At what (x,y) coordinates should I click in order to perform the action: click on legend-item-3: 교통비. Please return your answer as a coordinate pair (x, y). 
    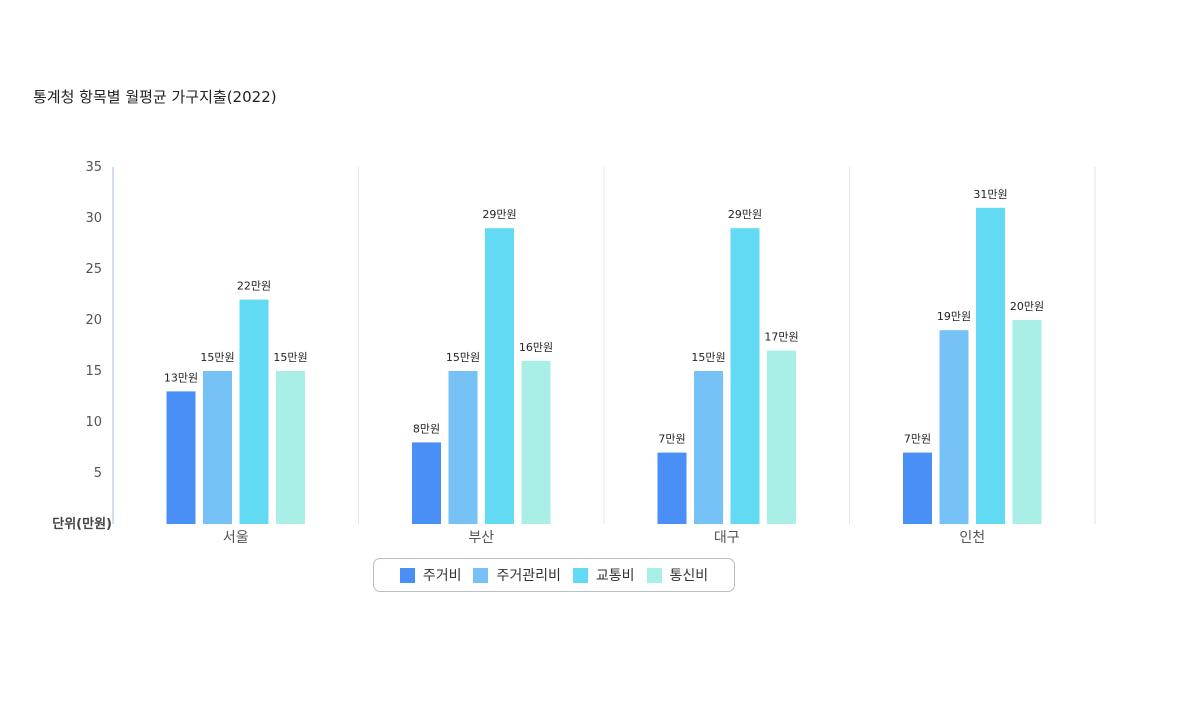
    Looking at the image, I should click on (603, 575).